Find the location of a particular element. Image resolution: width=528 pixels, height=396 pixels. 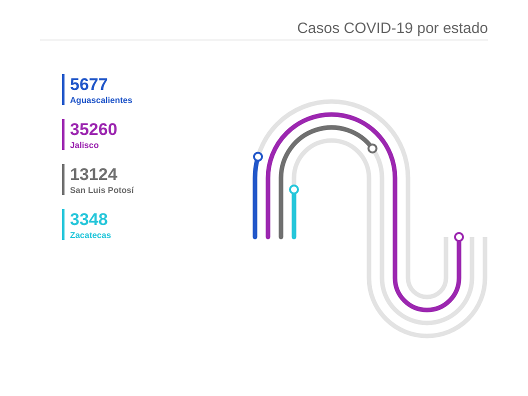

data-label: 3348 is located at coordinates (89, 219).